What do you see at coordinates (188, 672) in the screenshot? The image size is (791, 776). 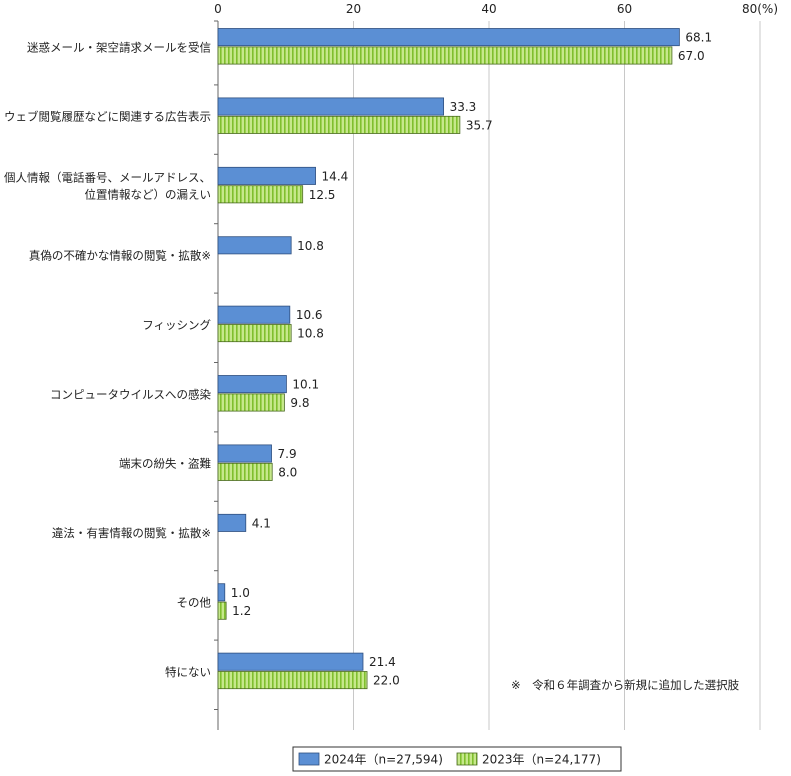 I see `category-label: 特にない` at bounding box center [188, 672].